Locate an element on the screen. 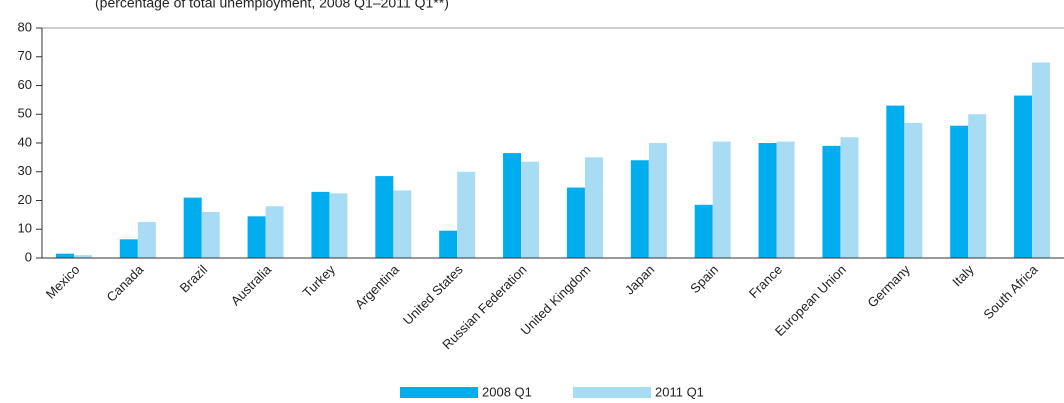  x-tick-label: Canada is located at coordinates (125, 282).